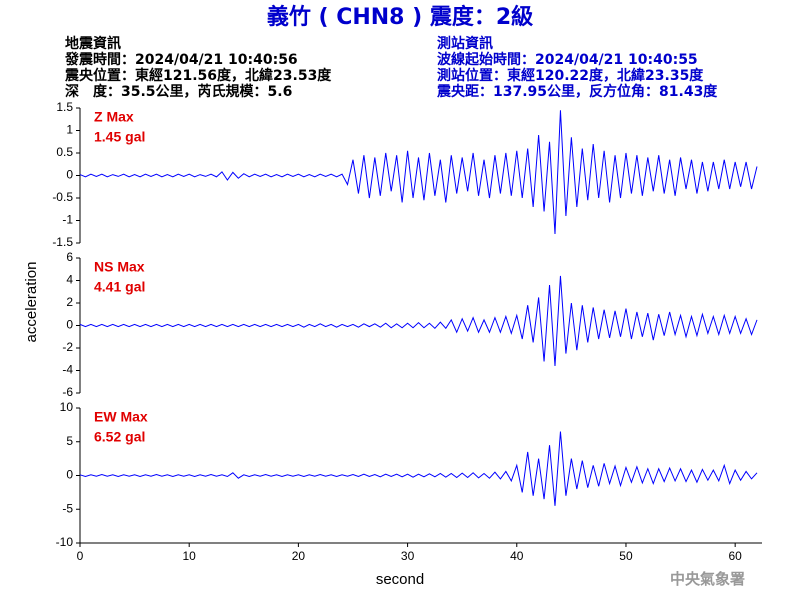  I want to click on title: 義竹 ( CHN8 ) 震度：2級, so click(400, 17).